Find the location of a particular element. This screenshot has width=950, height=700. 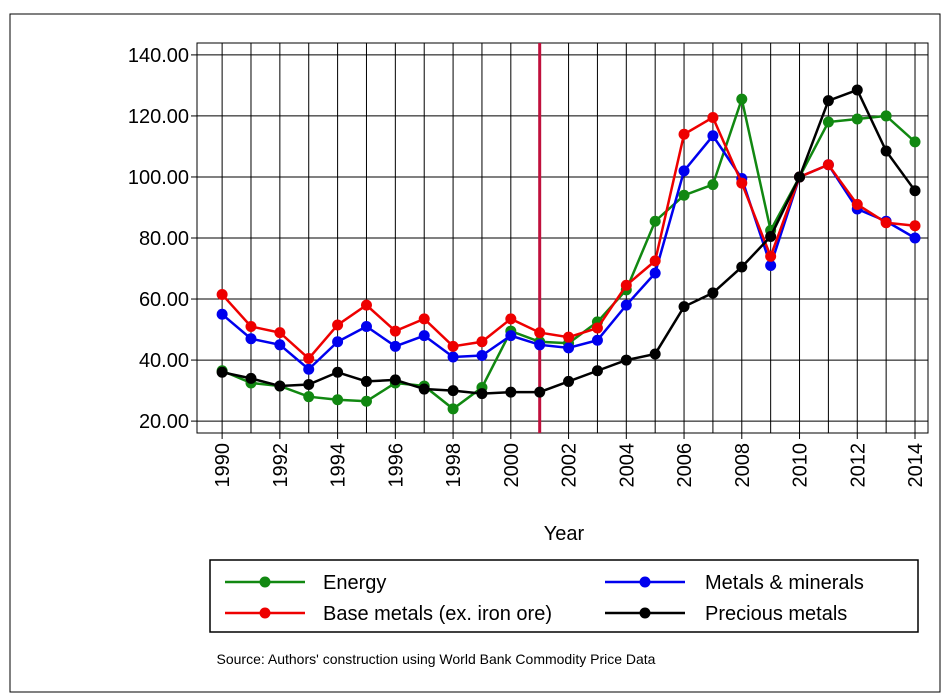

y-tick-label: 120.00 is located at coordinates (158, 117).